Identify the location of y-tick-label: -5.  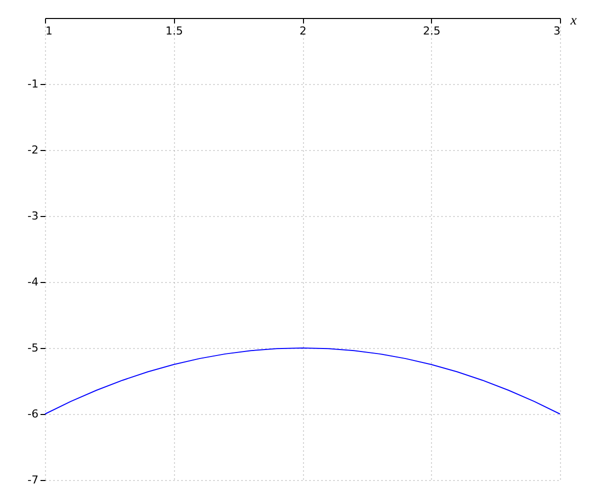
(33, 348).